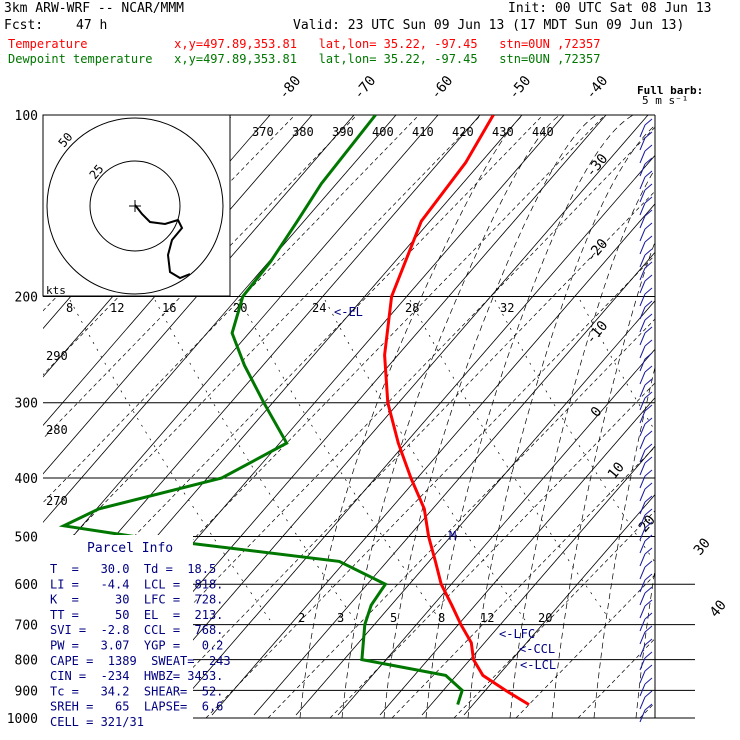  I want to click on level-marker-label: M, so click(452, 536).